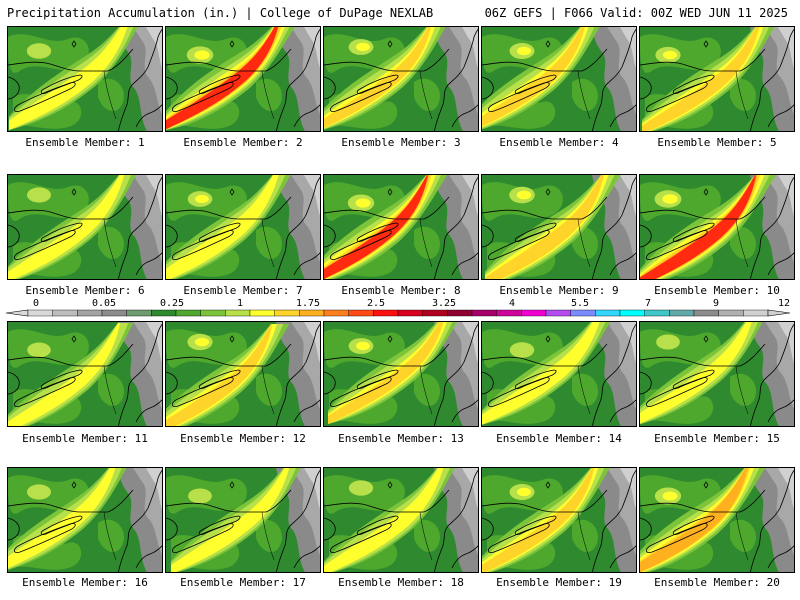  I want to click on colorbar-tick-label: 4, so click(512, 303).